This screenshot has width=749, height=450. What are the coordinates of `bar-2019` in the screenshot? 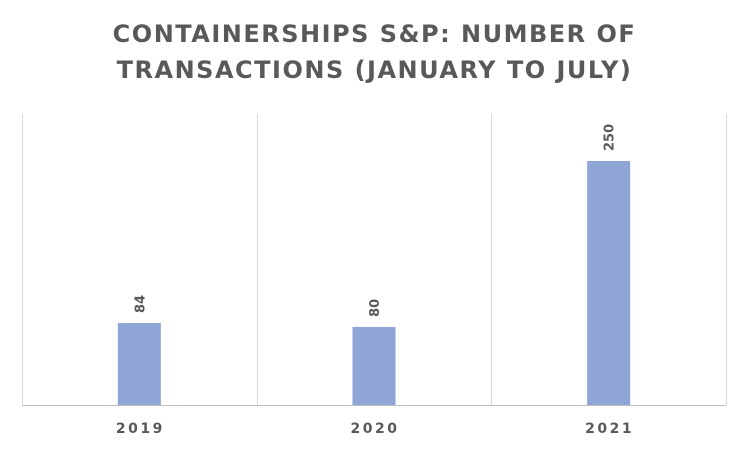 It's located at (139, 364).